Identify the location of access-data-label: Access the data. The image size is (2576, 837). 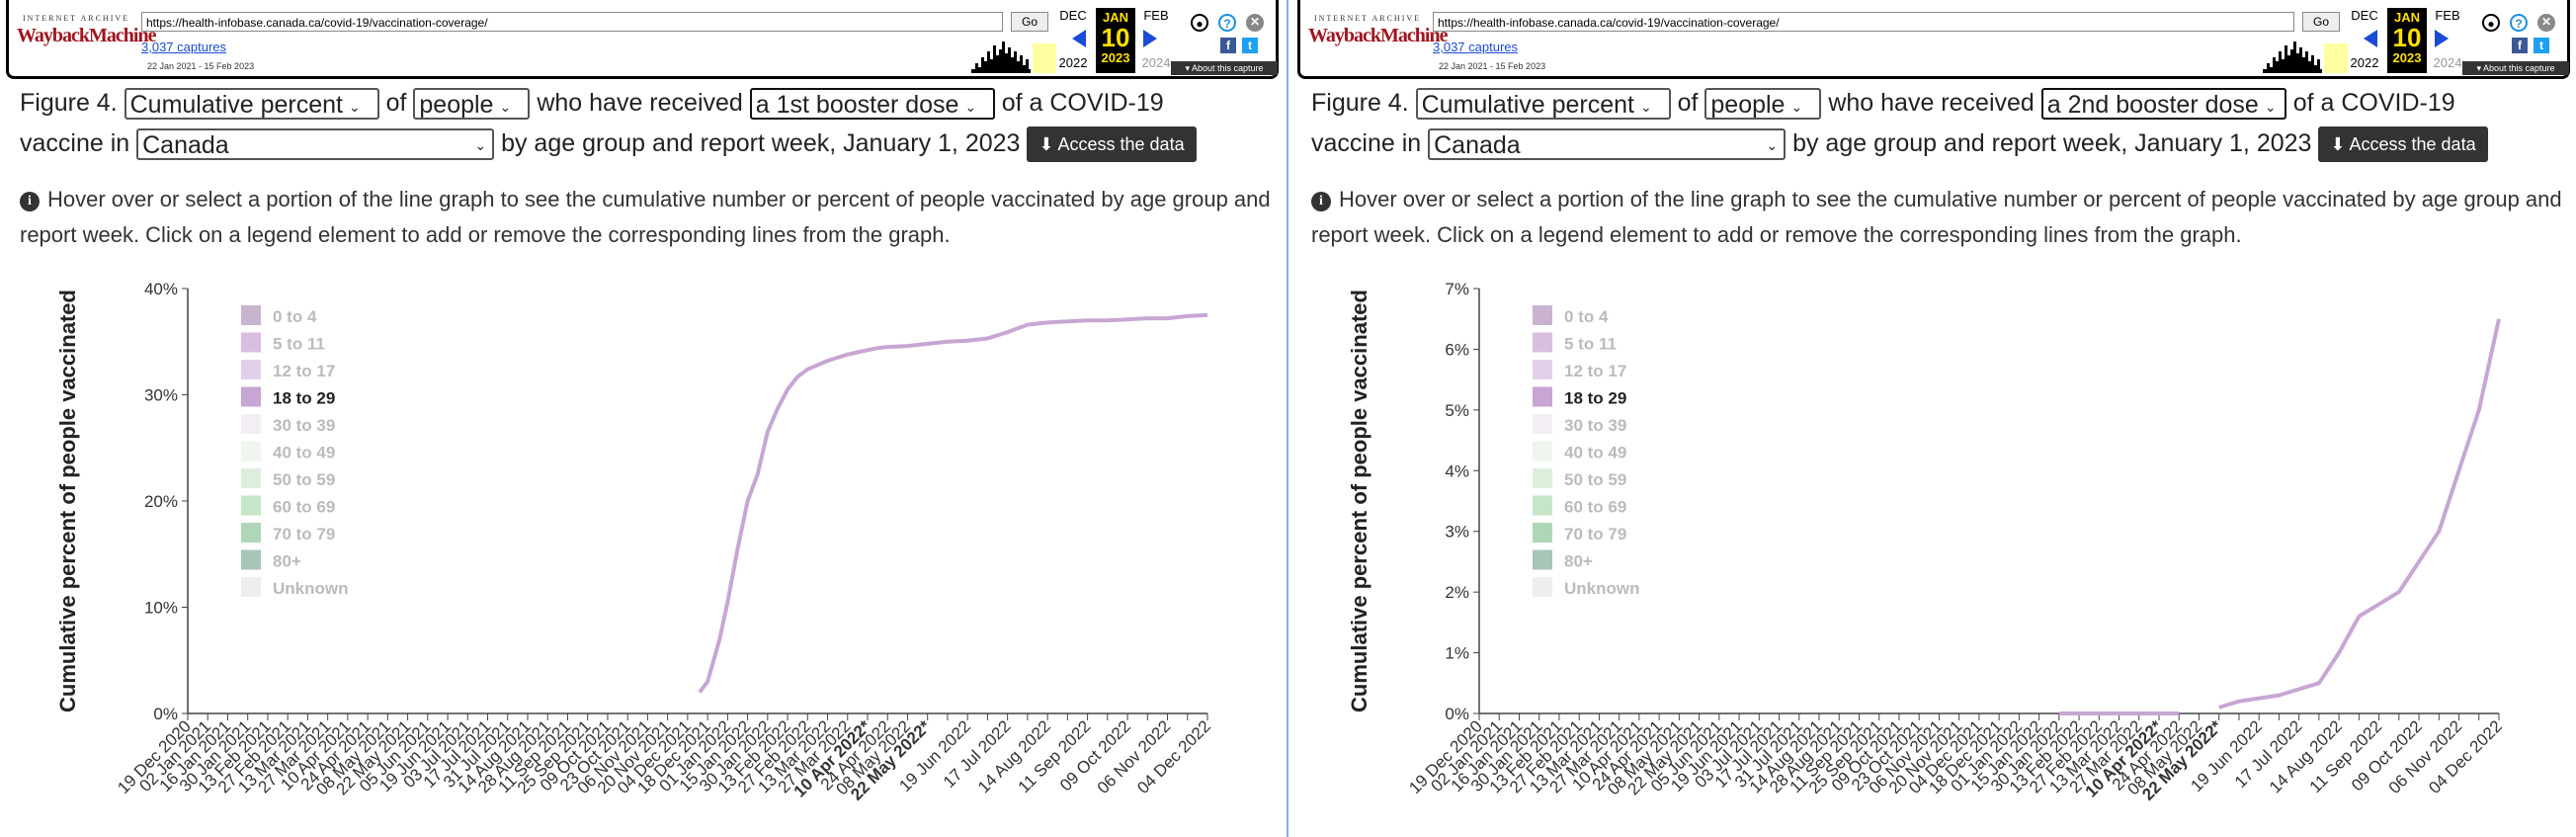
(1121, 144).